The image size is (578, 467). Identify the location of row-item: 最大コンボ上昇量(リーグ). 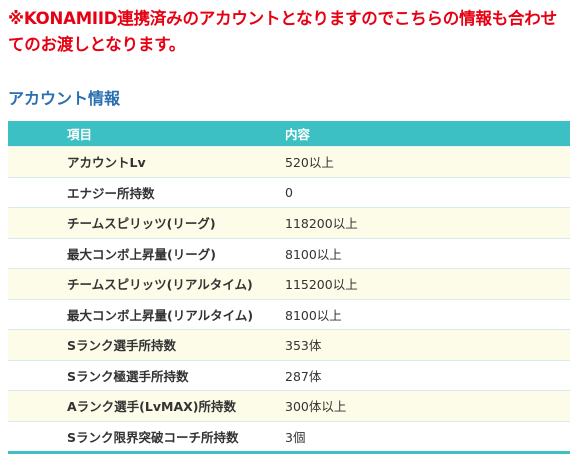
(146, 253).